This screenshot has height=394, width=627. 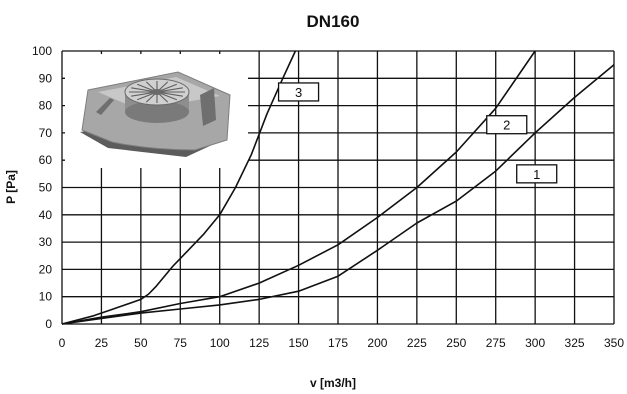 I want to click on y-tick-label: 90, so click(x=46, y=78).